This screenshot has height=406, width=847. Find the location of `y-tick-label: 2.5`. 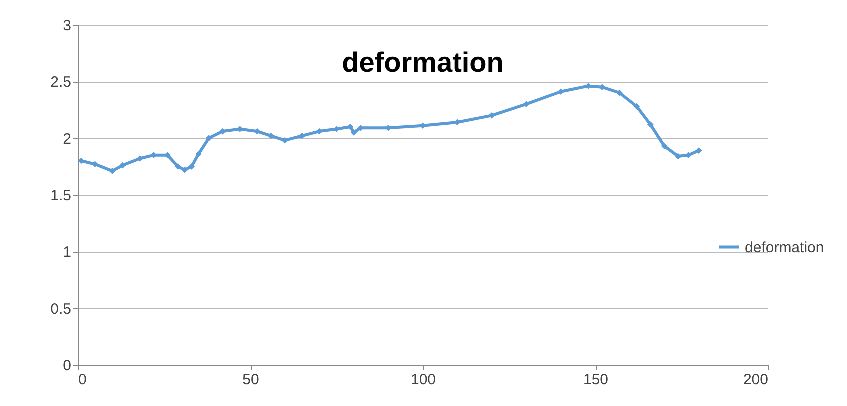

y-tick-label: 2.5 is located at coordinates (61, 83).